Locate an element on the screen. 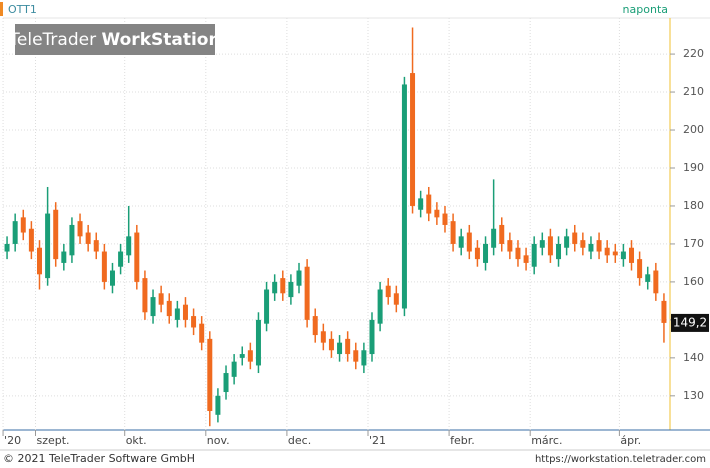 The width and height of the screenshot is (710, 468). interval-label: naponta is located at coordinates (645, 9).